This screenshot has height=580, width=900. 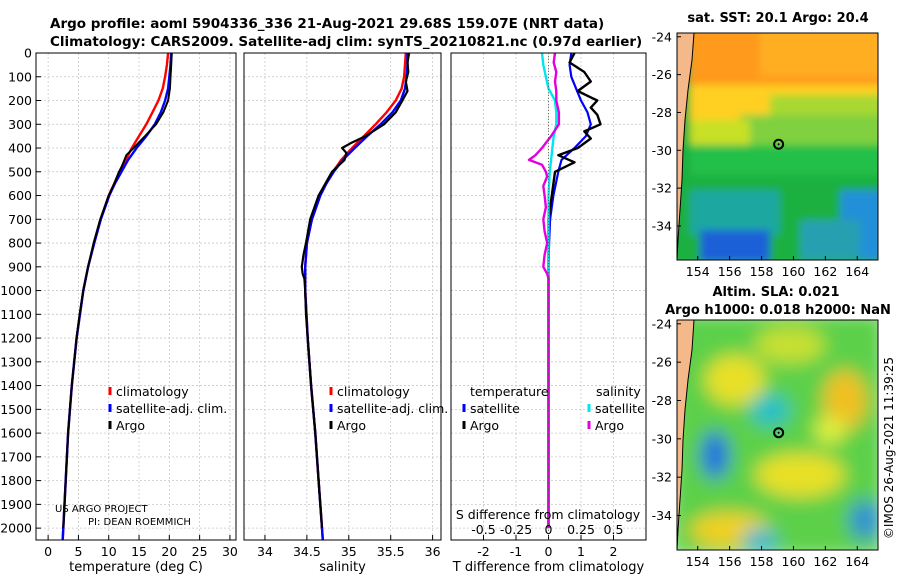 What do you see at coordinates (16, 290) in the screenshot?
I see `y-tick-label: 1000` at bounding box center [16, 290].